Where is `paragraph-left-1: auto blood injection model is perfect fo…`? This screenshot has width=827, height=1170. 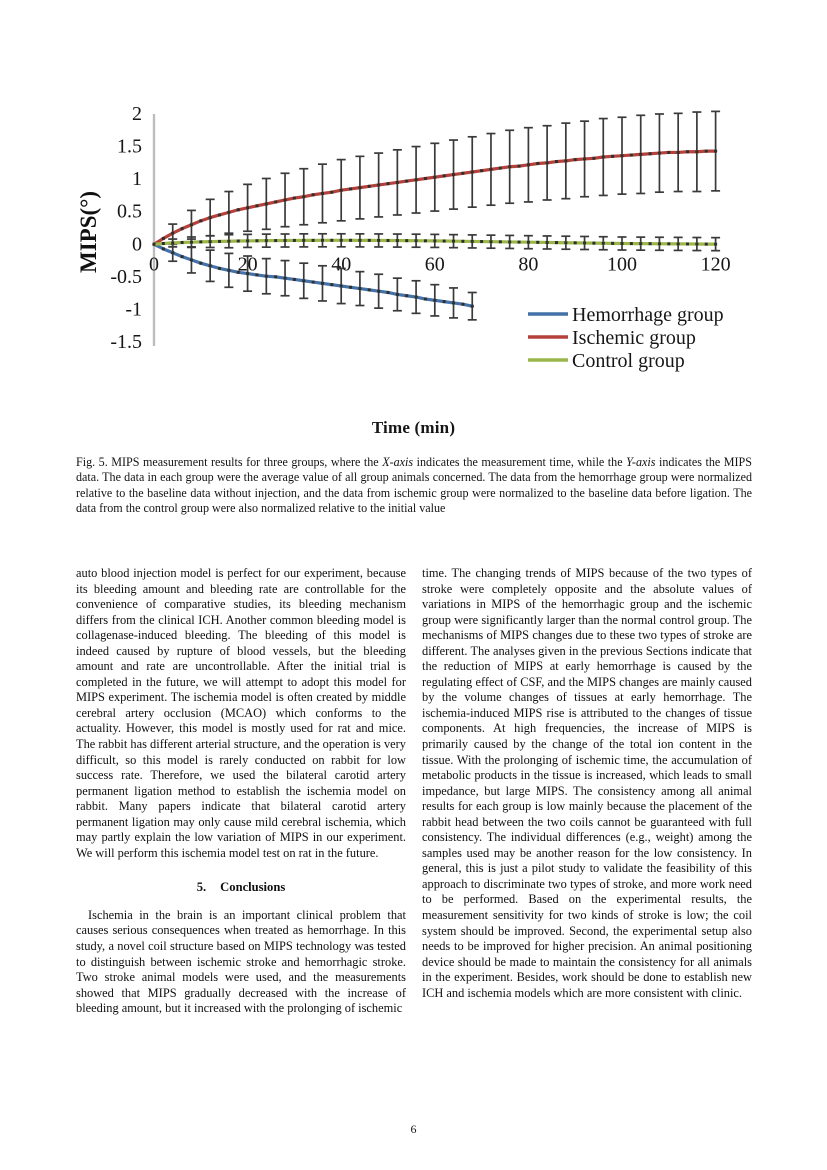
paragraph-left-1: auto blood injection model is perfect fo… is located at coordinates (241, 713).